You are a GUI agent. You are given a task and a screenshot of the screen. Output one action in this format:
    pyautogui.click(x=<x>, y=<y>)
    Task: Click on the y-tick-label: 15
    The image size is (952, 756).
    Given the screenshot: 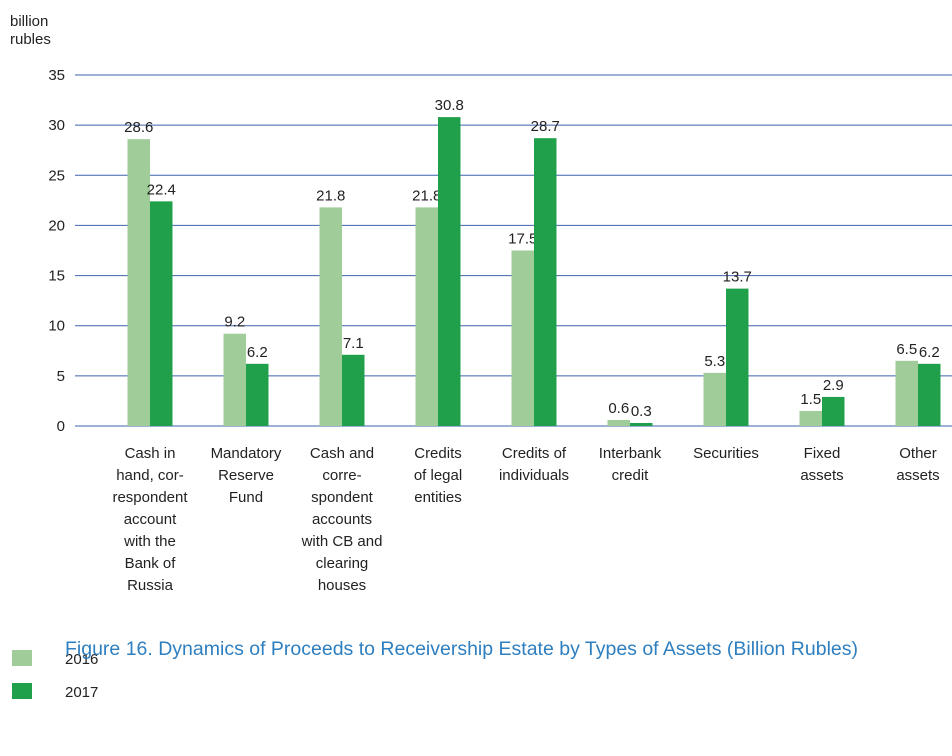 What is the action you would take?
    pyautogui.click(x=56, y=276)
    